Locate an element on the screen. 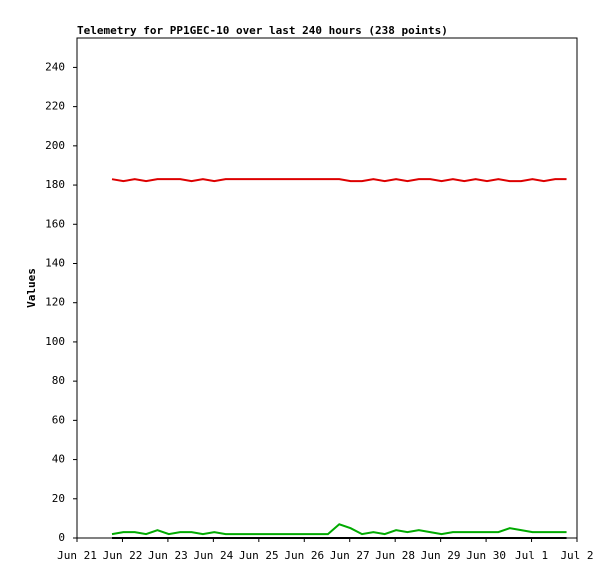 The image size is (615, 583). x-tick-label: Jul 2 is located at coordinates (576, 555).